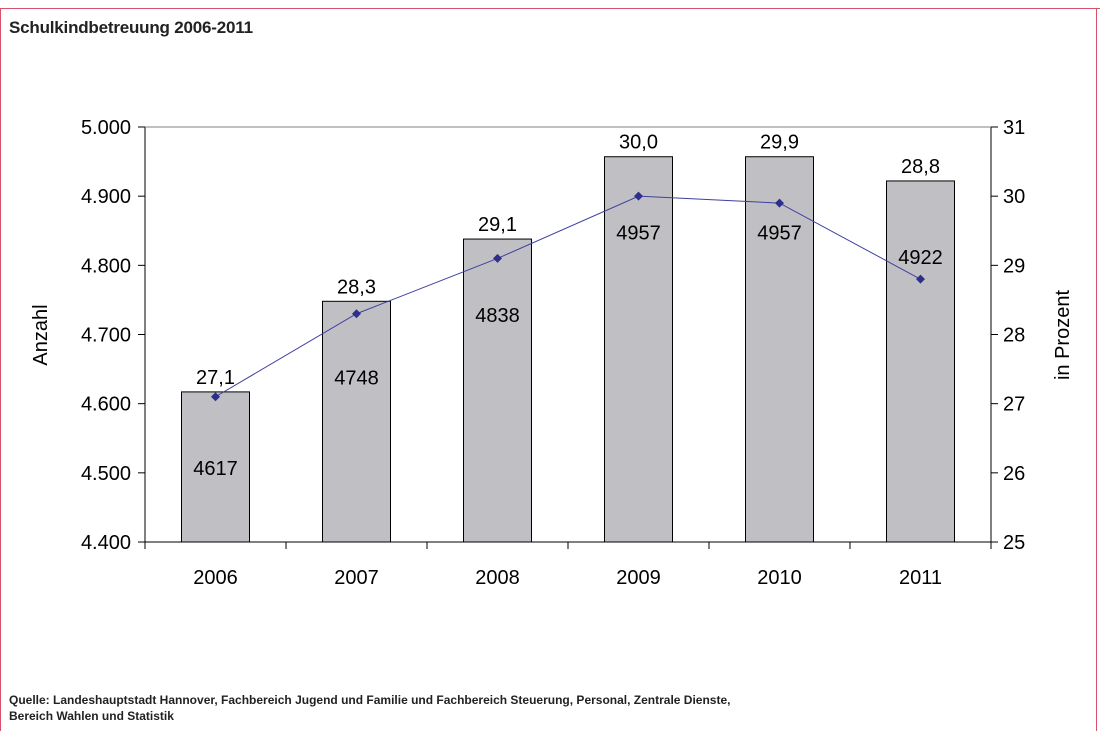  What do you see at coordinates (356, 378) in the screenshot?
I see `bar-value-label: 4748` at bounding box center [356, 378].